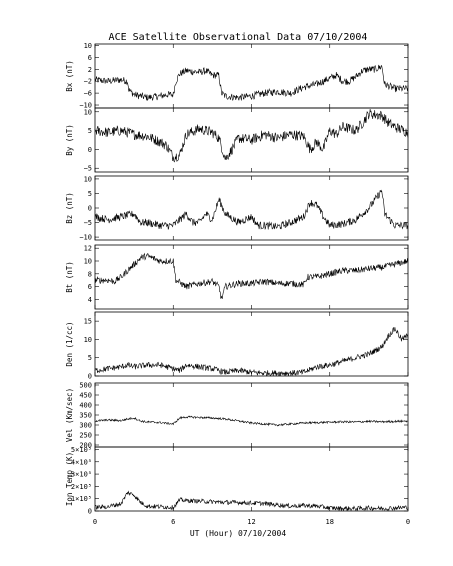 The height and width of the screenshot is (566, 453). Describe the element at coordinates (85, 426) in the screenshot. I see `y-tick-label: 300` at that location.